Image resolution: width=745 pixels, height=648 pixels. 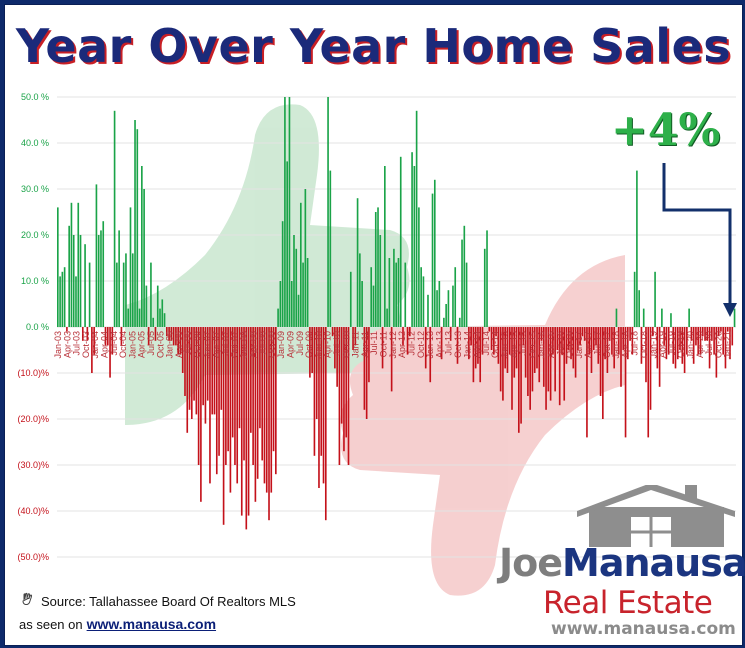 I want to click on website-link: www.manausa.com, so click(x=151, y=624).